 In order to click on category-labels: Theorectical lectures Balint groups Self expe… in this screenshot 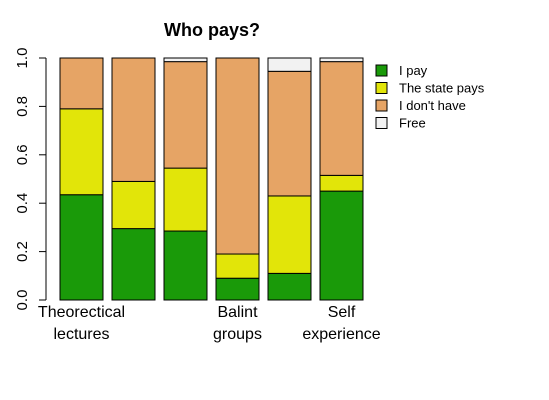, I will do `click(209, 323)`.